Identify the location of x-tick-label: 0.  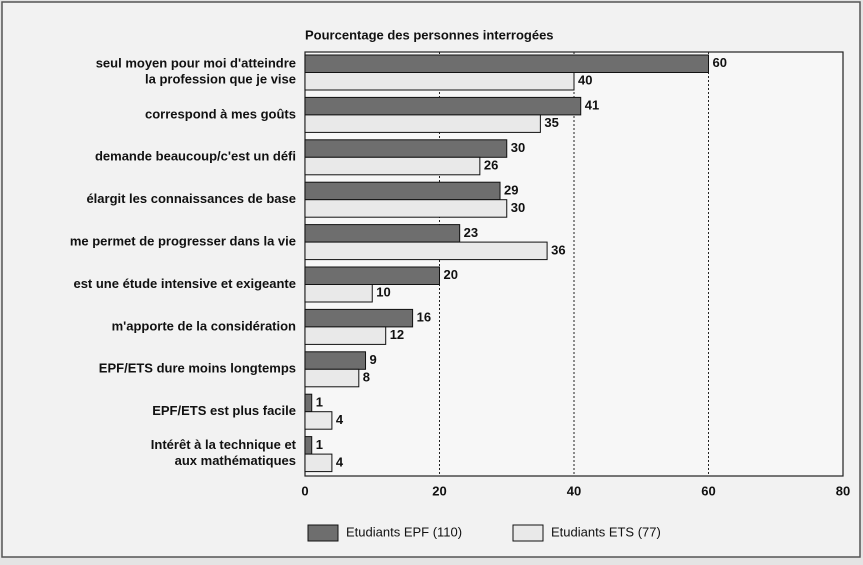
(304, 490).